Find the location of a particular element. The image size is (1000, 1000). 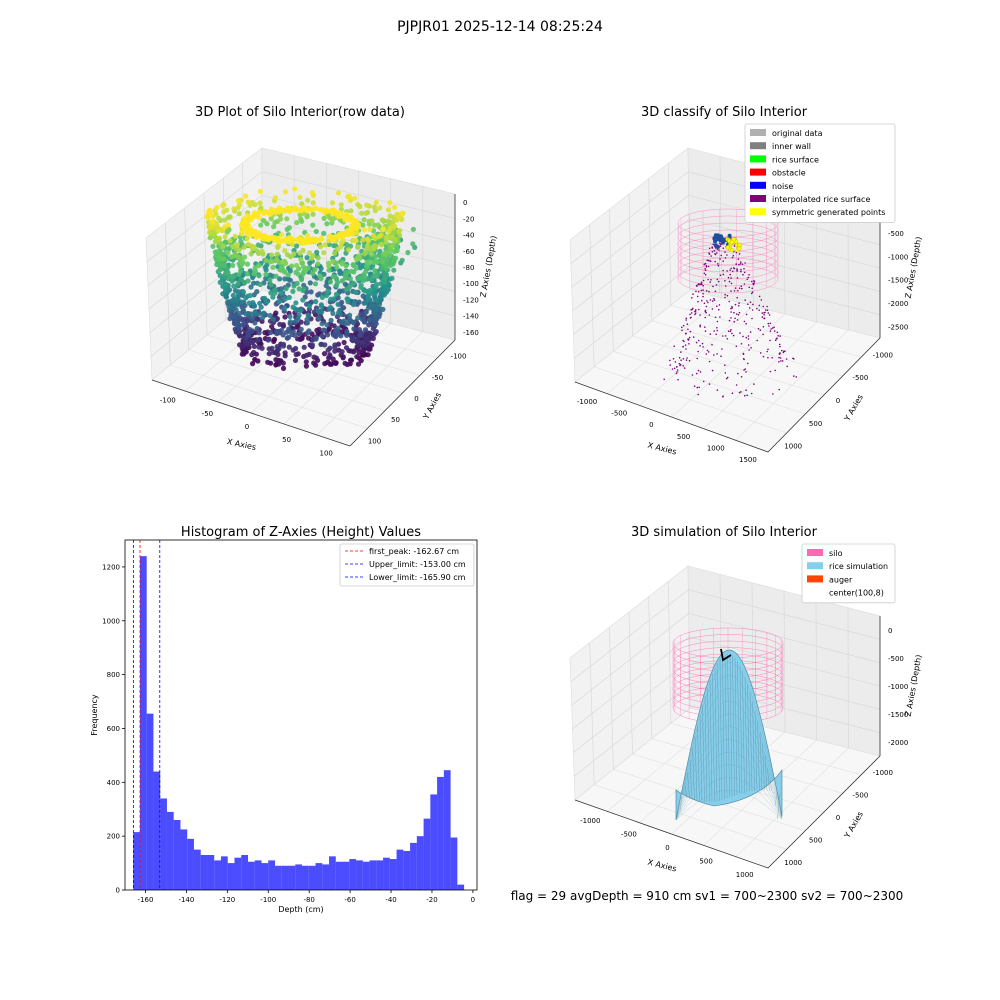

panel-title: Histogram of Z-Axies (Height) Values is located at coordinates (301, 532).